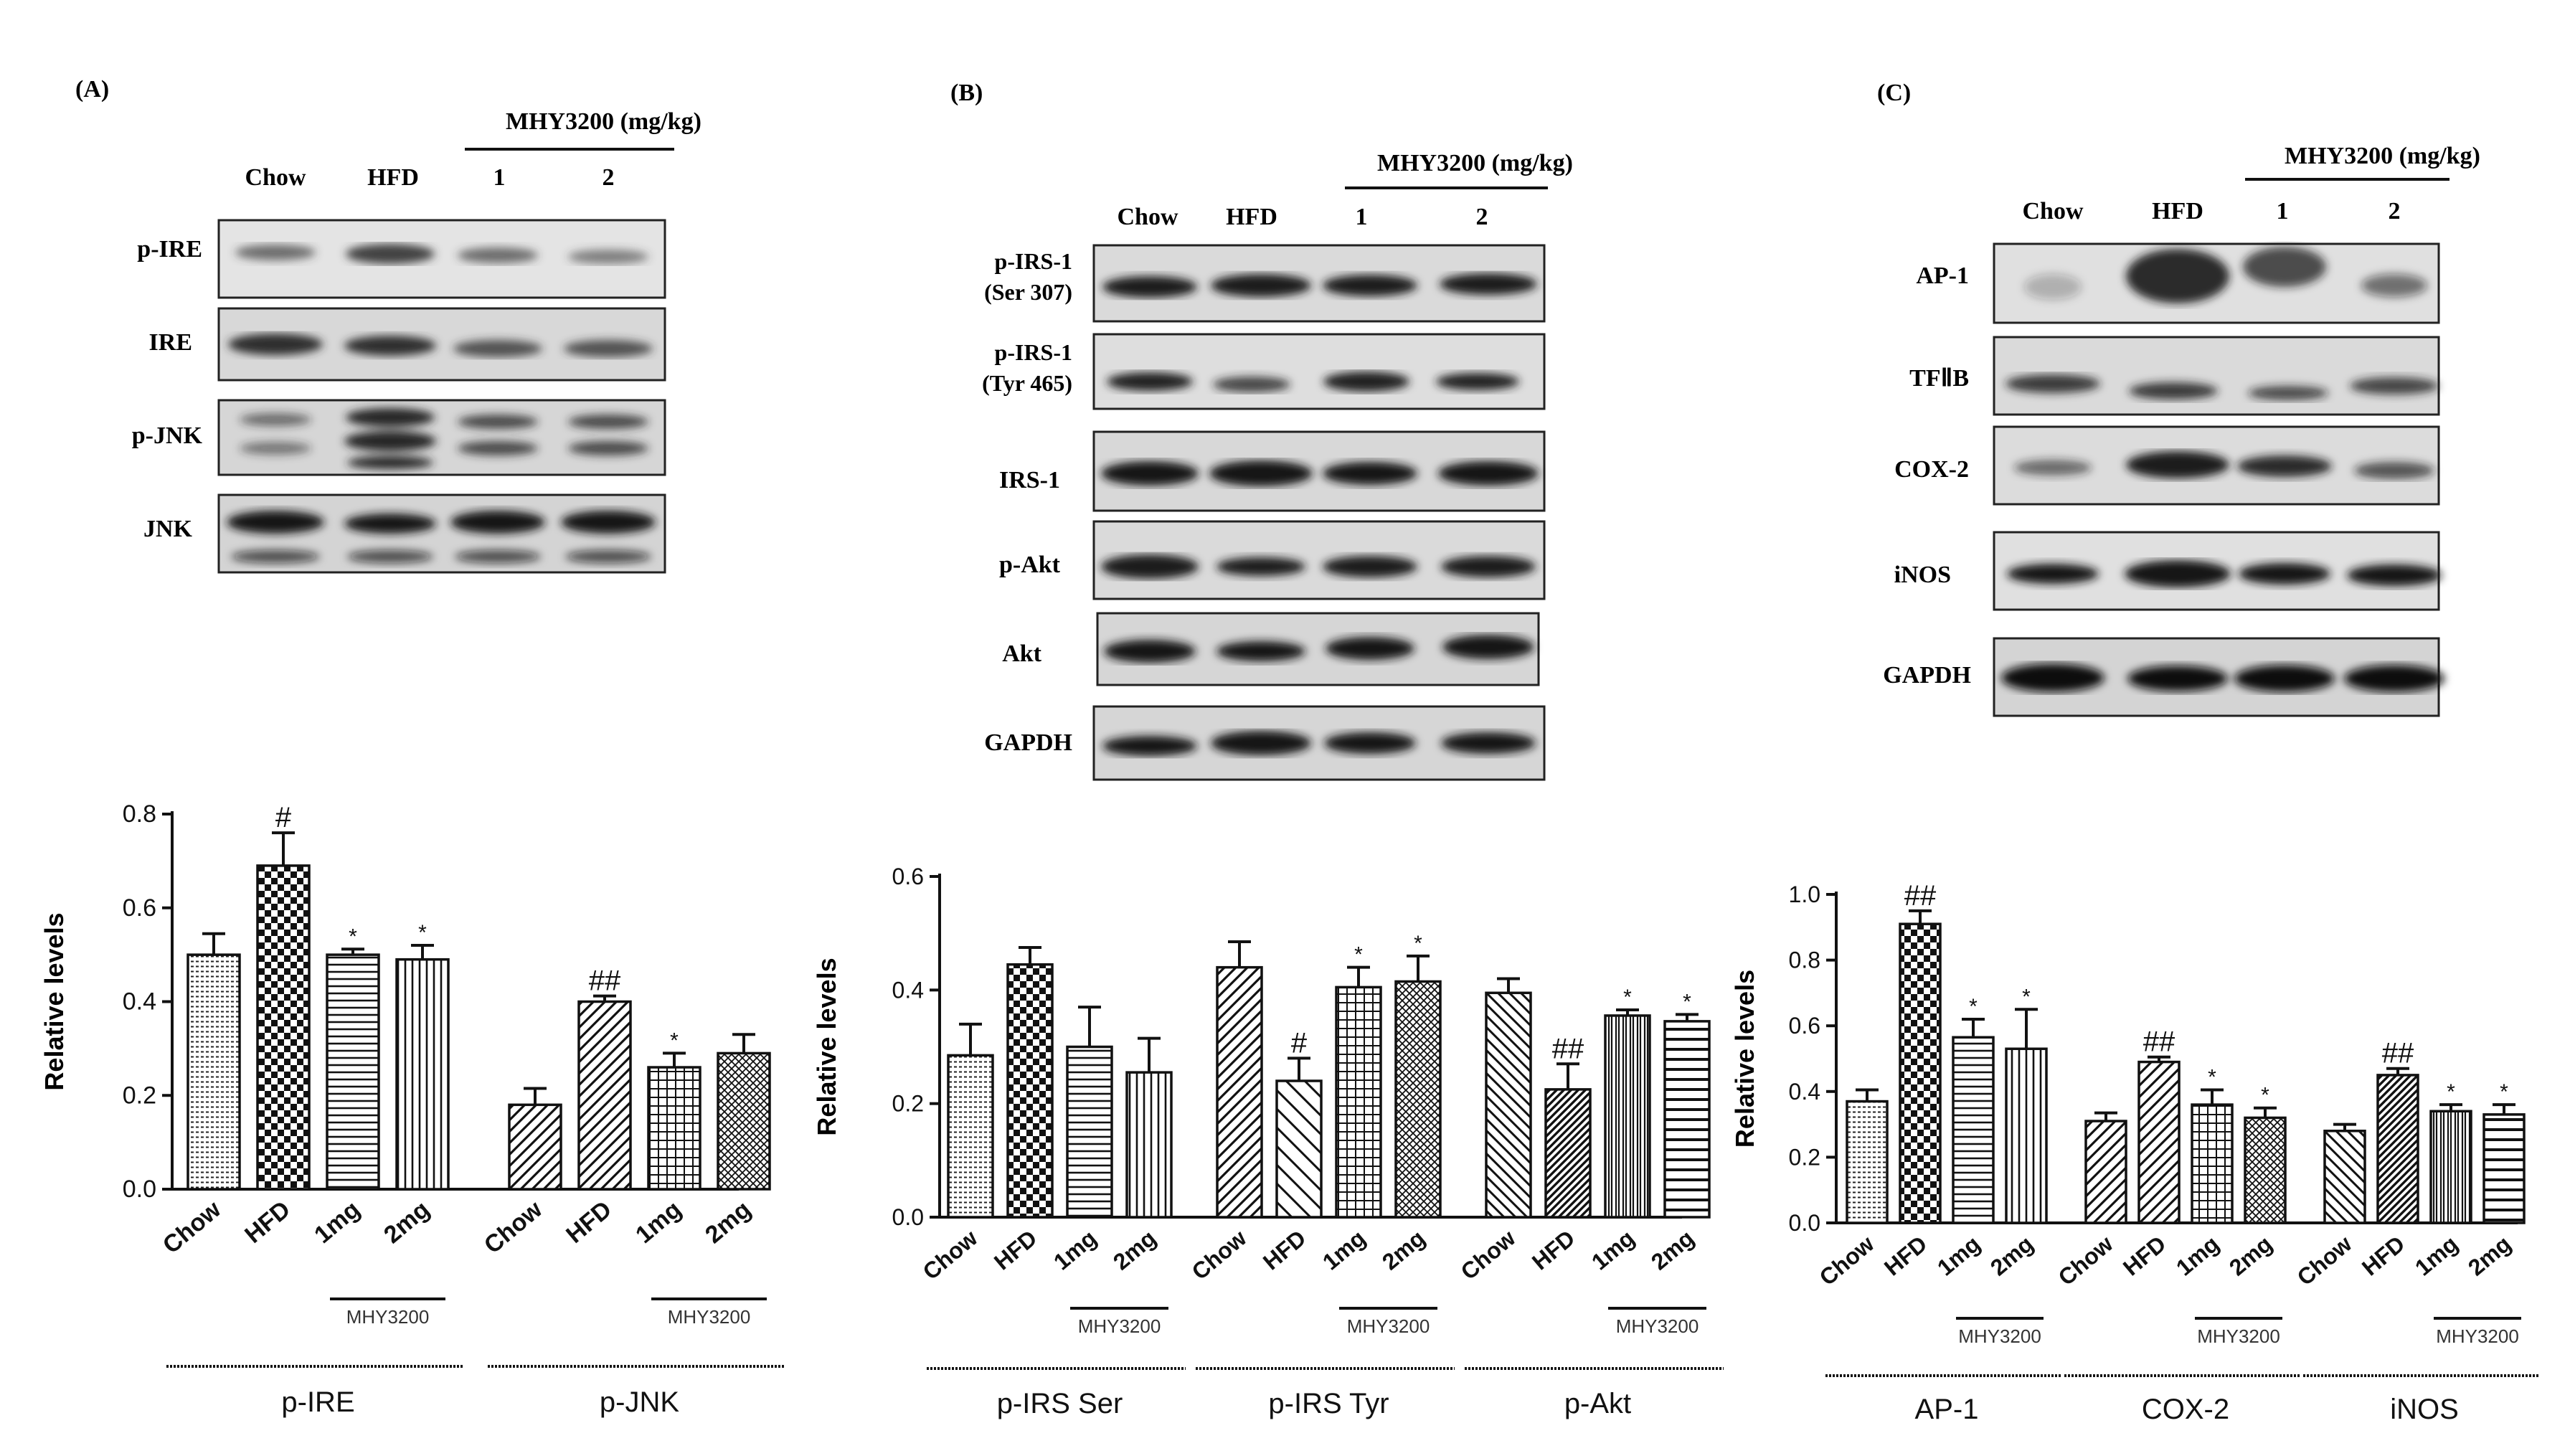 The width and height of the screenshot is (2570, 1456). I want to click on blot-label: p-IRS-1, so click(1033, 352).